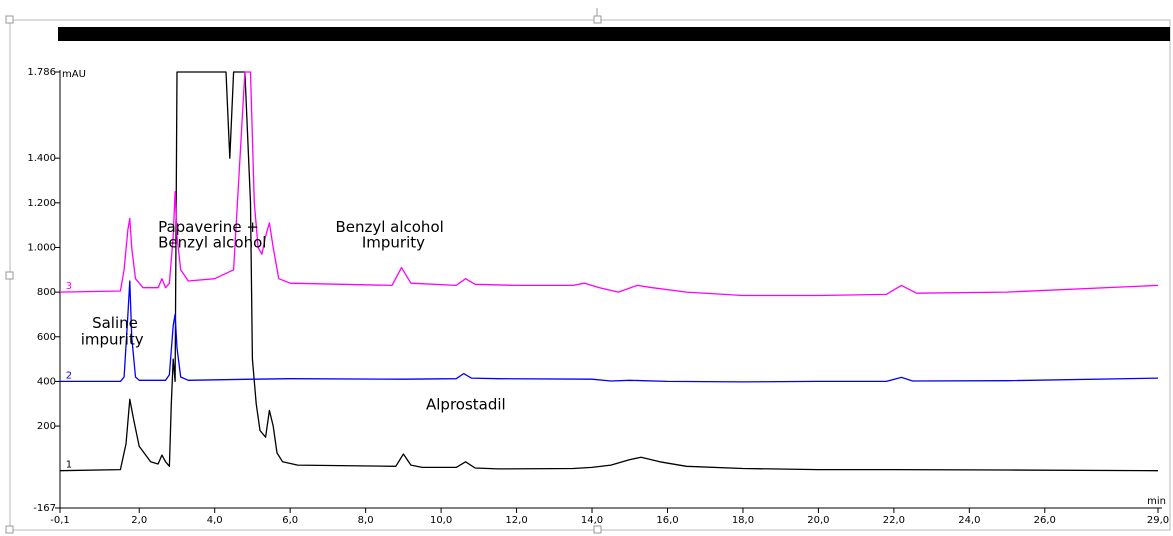  I want to click on y-tick-label: 200, so click(46, 426).